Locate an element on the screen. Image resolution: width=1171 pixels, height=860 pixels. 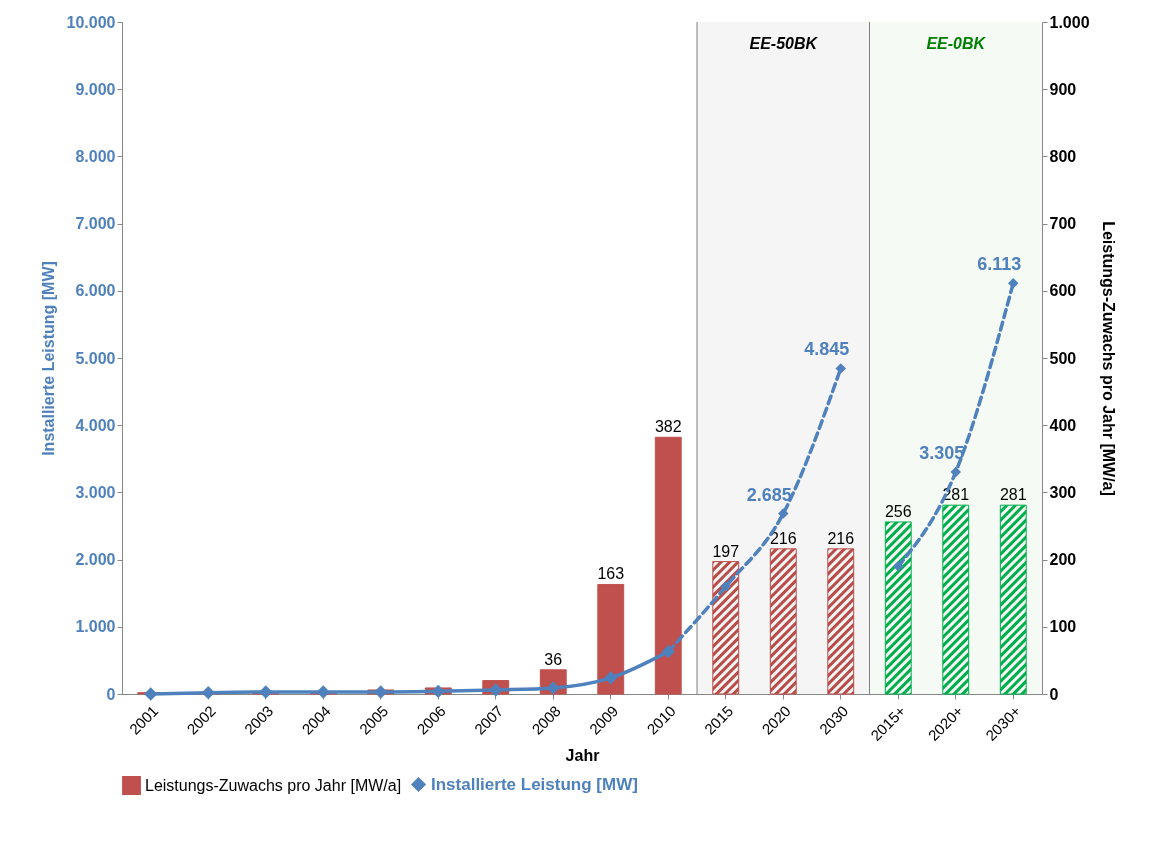
y-axis-title: Installierte Leistung [MW] is located at coordinates (48, 358).